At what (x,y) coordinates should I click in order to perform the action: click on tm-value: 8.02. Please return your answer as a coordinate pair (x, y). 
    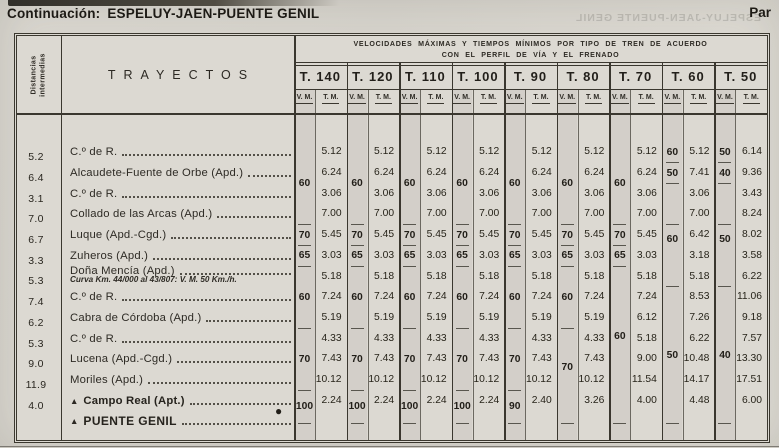
    Looking at the image, I should click on (751, 235).